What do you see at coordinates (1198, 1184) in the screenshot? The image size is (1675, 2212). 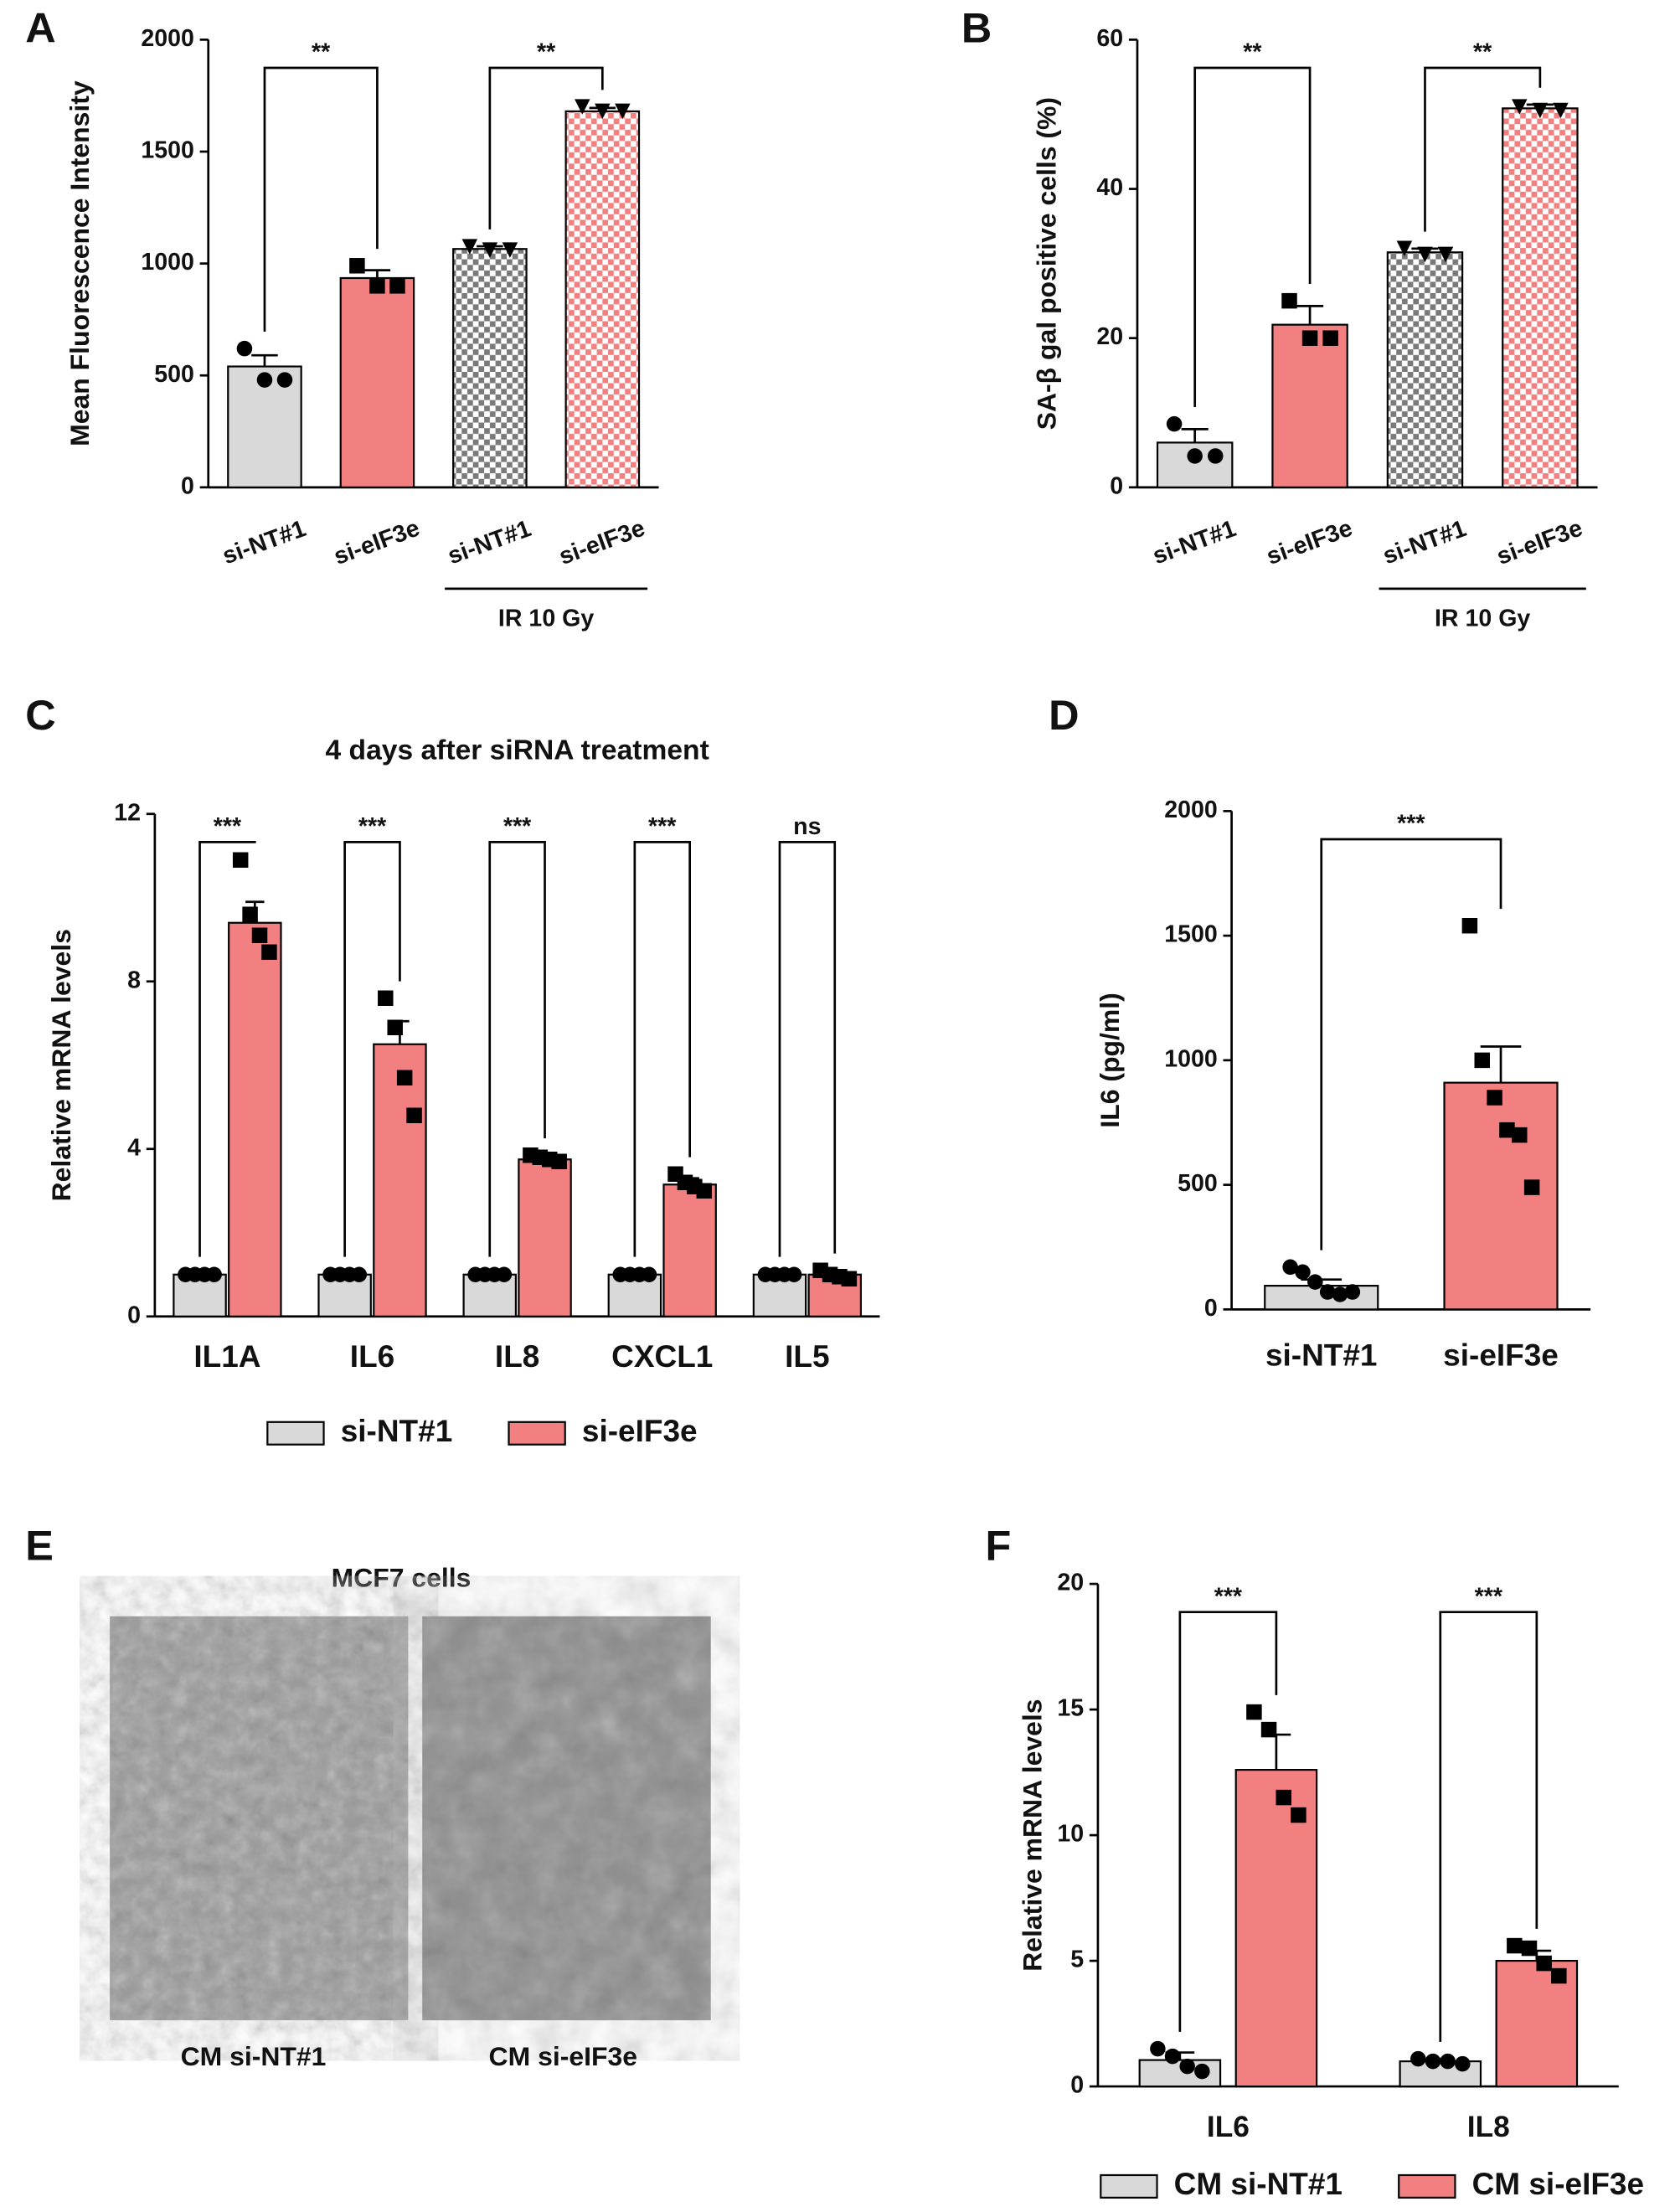 I see `y-tick-label: 500` at bounding box center [1198, 1184].